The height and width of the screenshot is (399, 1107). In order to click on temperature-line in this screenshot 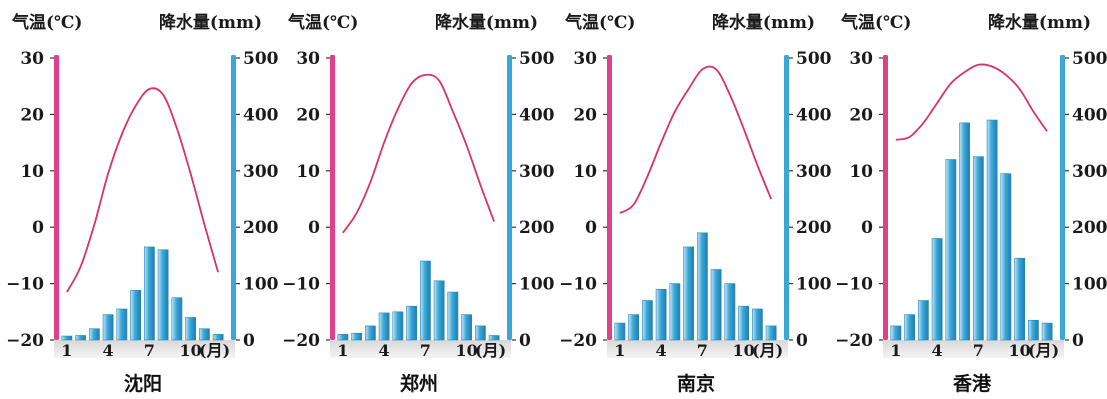, I will do `click(971, 101)`.